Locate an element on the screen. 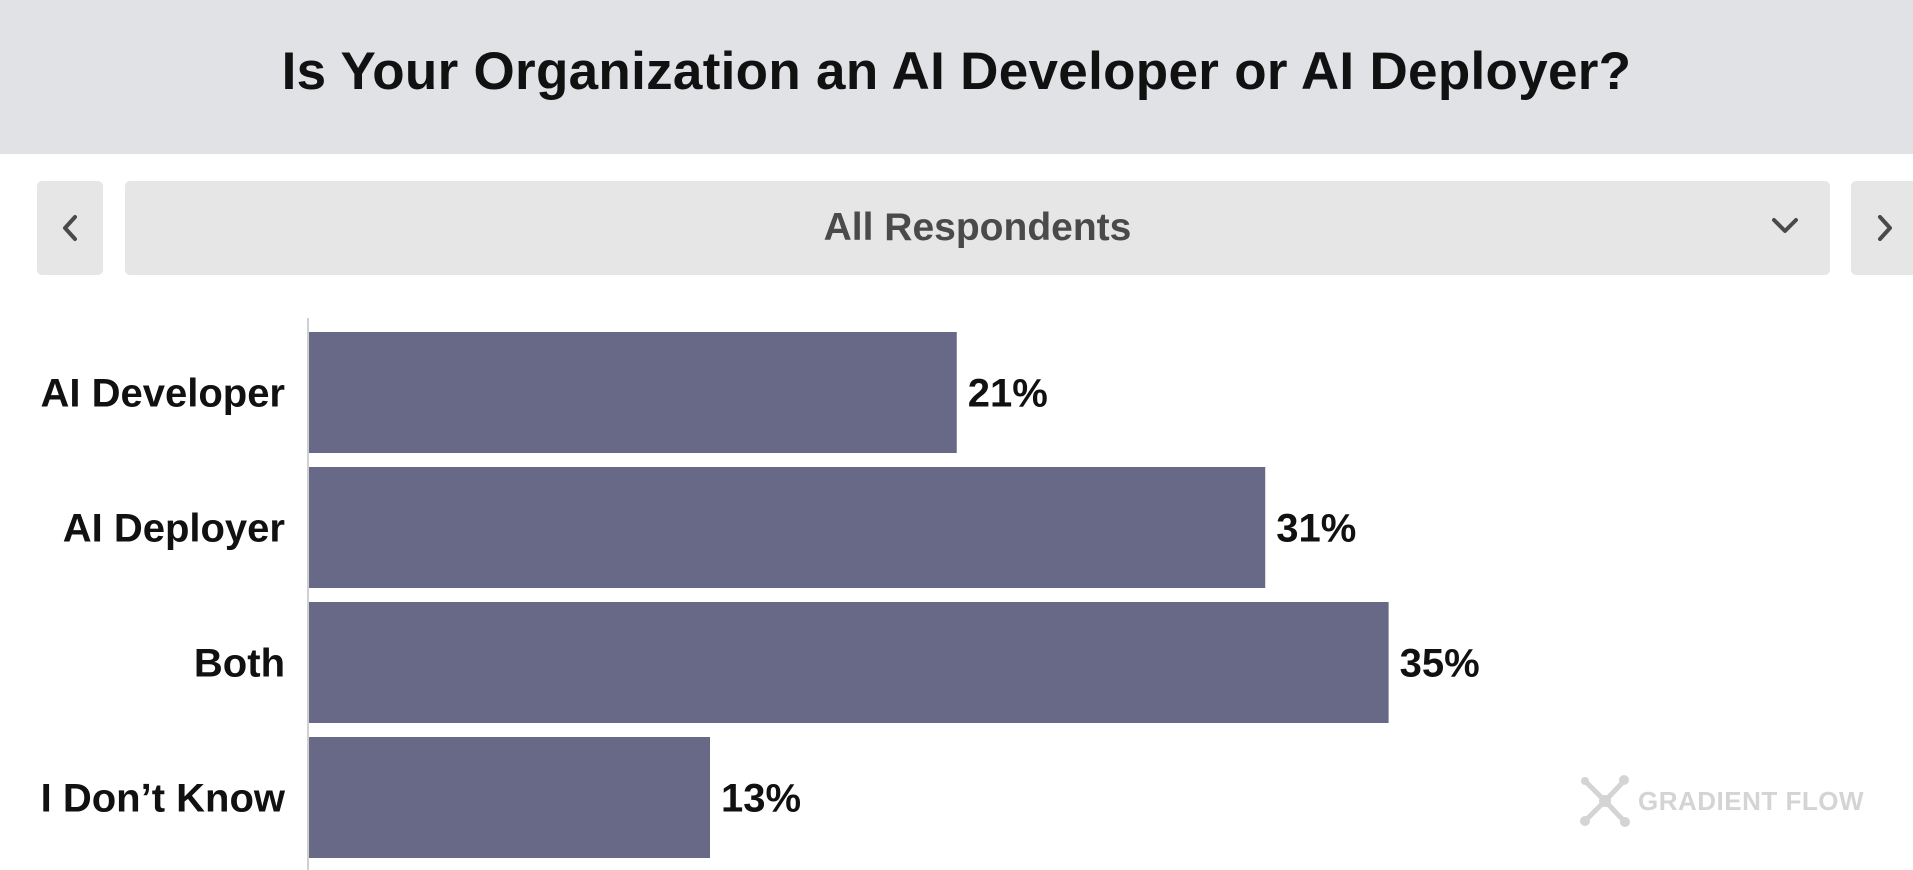  data-label: 31% is located at coordinates (1316, 529).